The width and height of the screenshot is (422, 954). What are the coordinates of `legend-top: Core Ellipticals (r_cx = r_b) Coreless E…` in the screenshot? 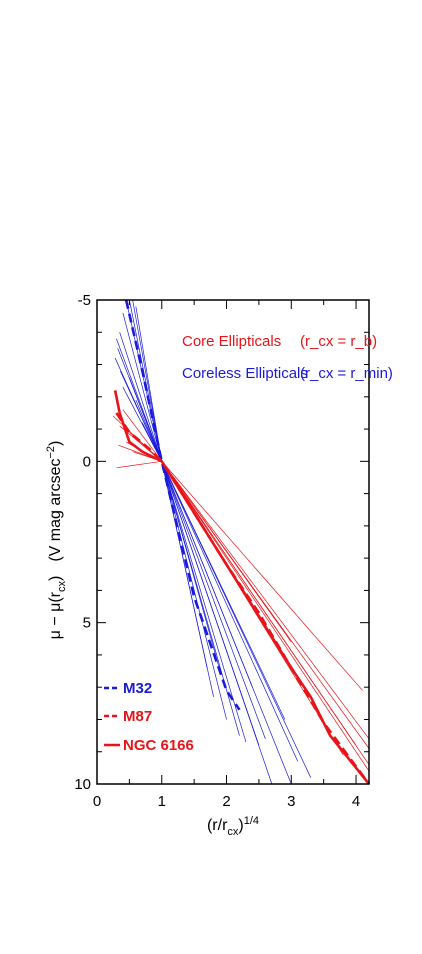 It's located at (287, 357).